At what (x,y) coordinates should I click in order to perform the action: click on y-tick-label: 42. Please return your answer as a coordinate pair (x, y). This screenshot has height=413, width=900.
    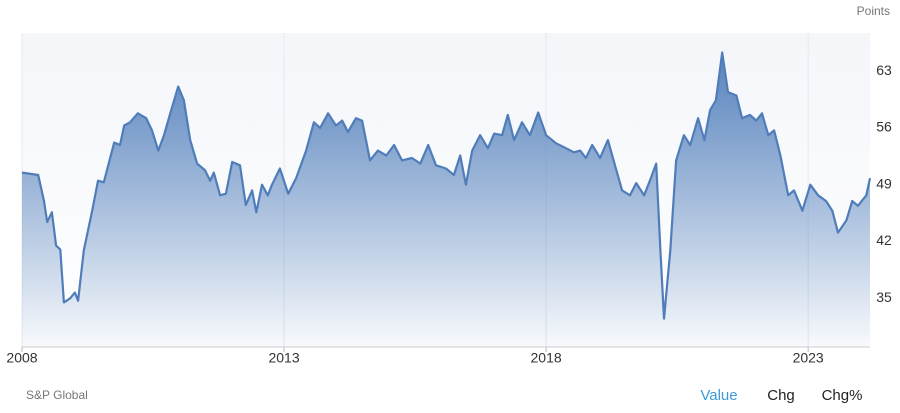
    Looking at the image, I should click on (884, 240).